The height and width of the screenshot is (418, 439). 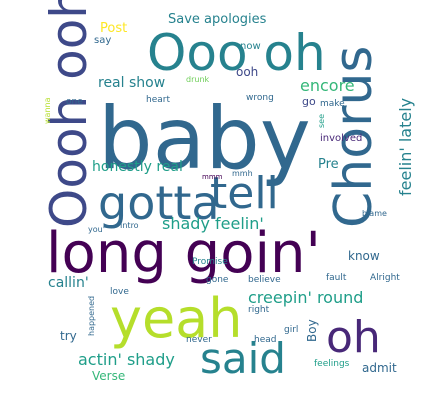 What do you see at coordinates (91, 315) in the screenshot?
I see `word-happened: happened` at bounding box center [91, 315].